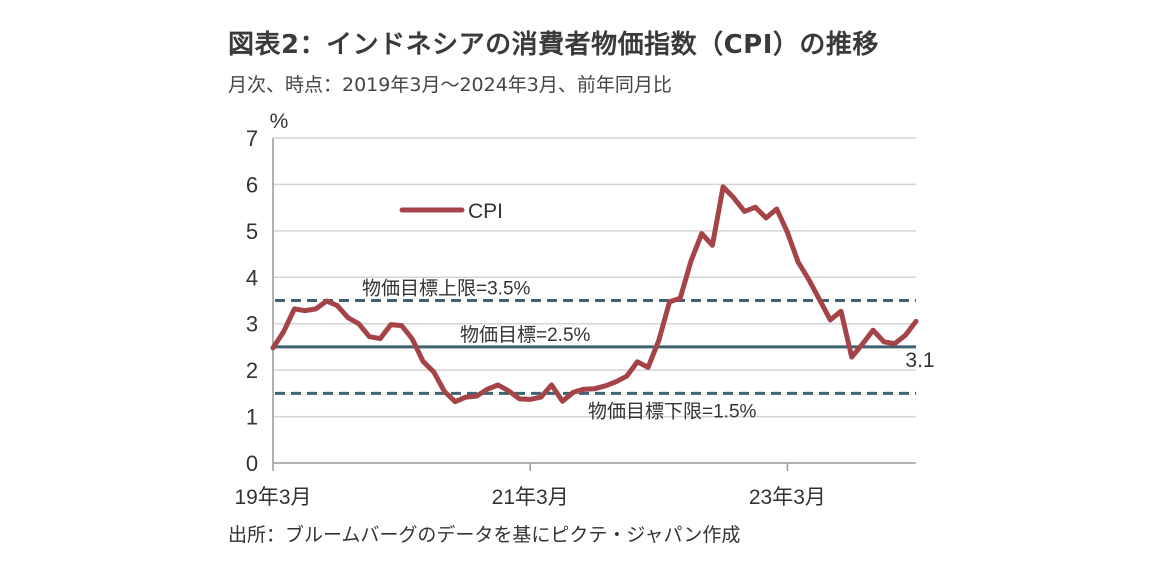 Image resolution: width=1152 pixels, height=580 pixels. What do you see at coordinates (252, 138) in the screenshot?
I see `y-tick-label: 7` at bounding box center [252, 138].